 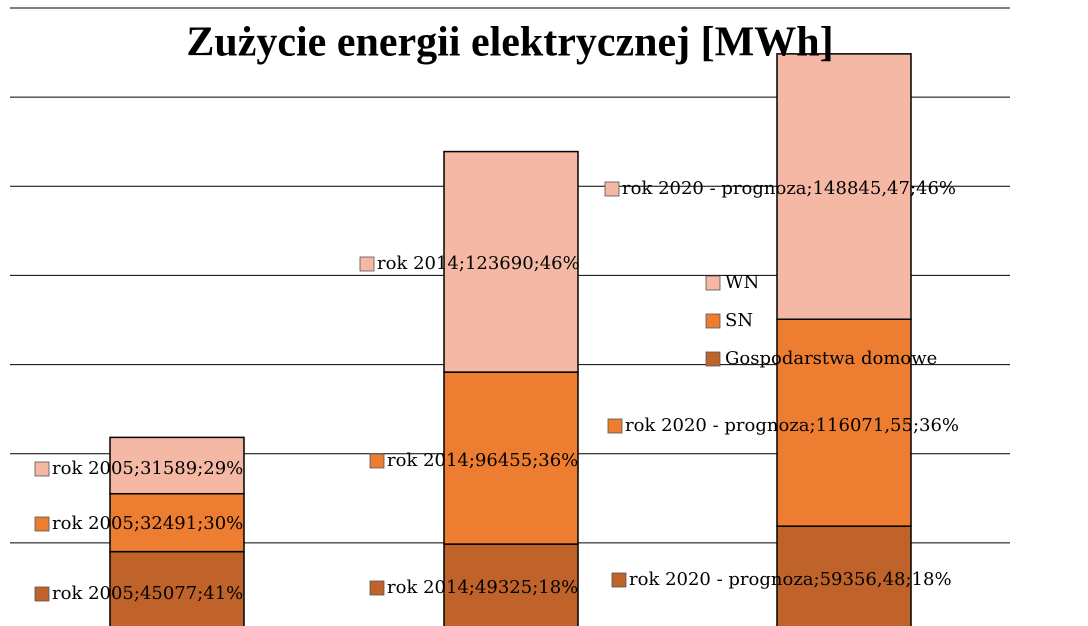 What do you see at coordinates (147, 468) in the screenshot?
I see `data-label: rok 2005;31589;29%` at bounding box center [147, 468].